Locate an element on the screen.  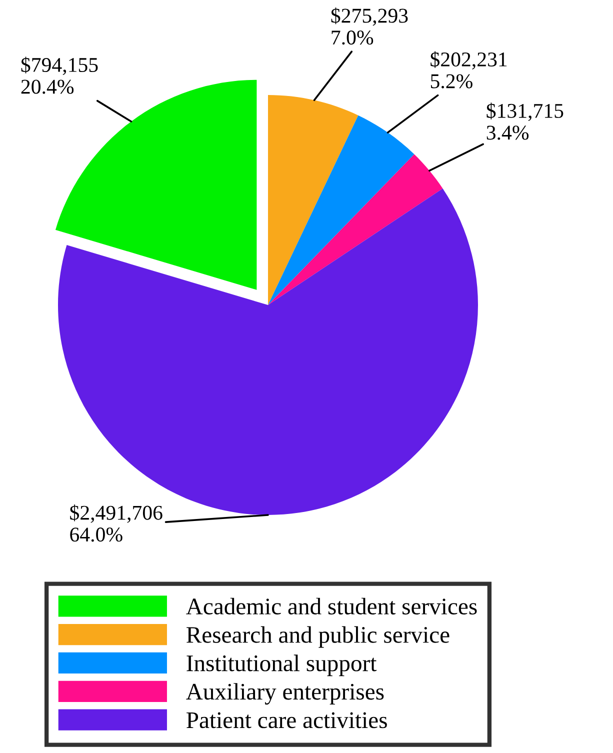
data-label: $131,715 3.4% is located at coordinates (525, 121).